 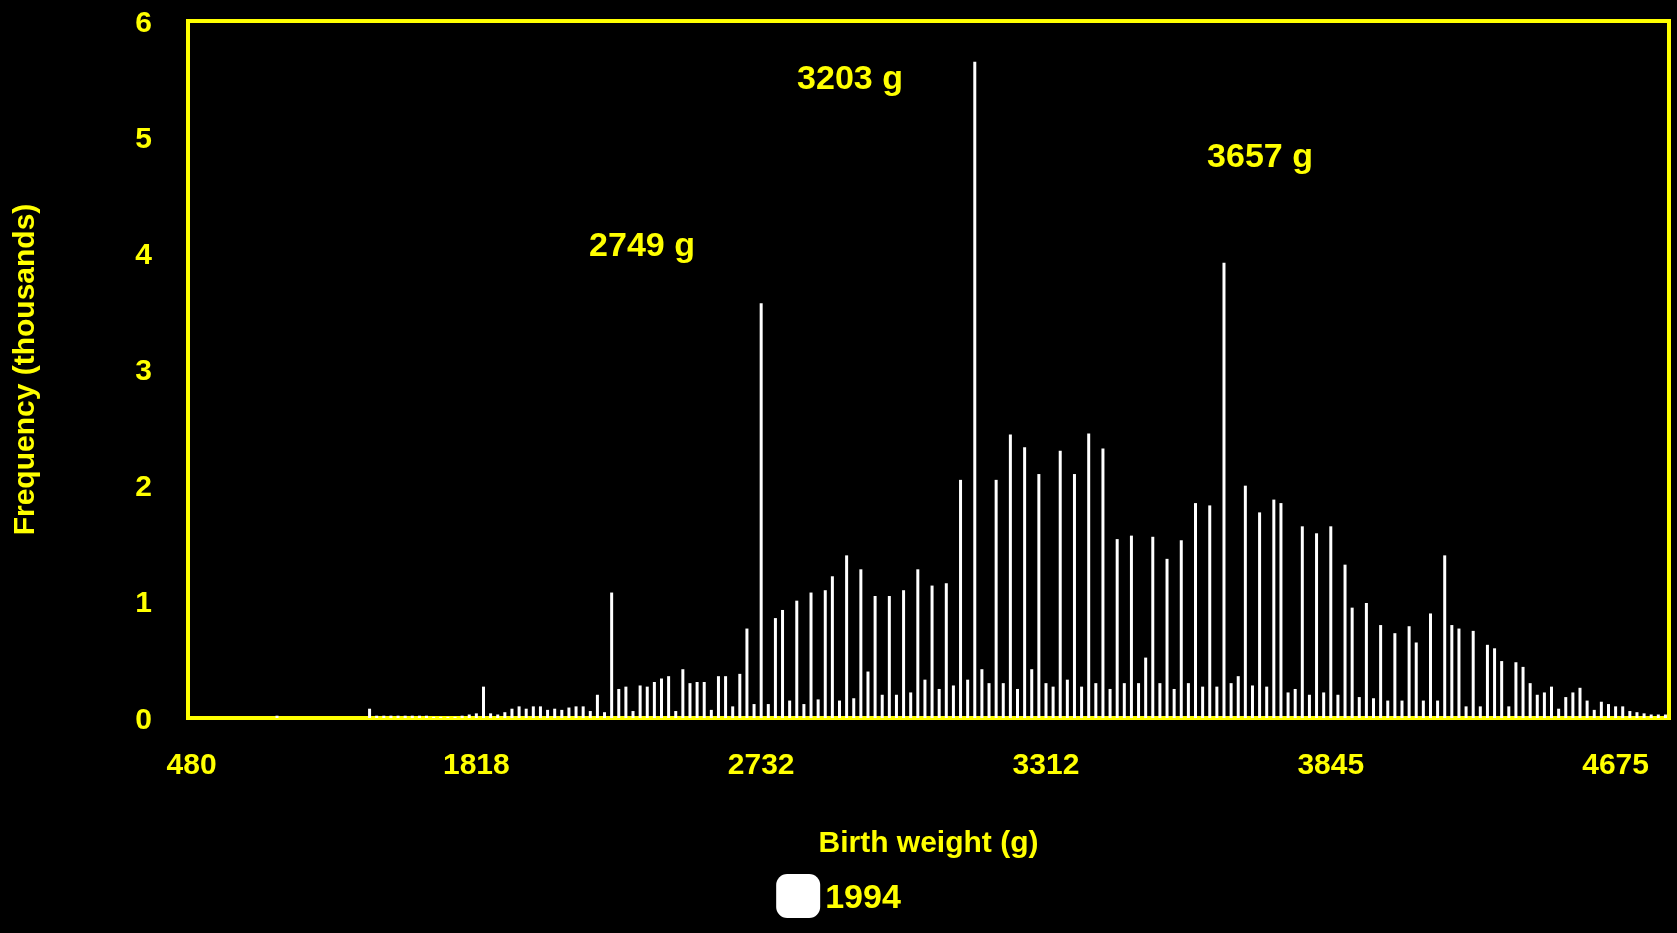 I want to click on x-axis-title: Birth weight (g), so click(x=928, y=841).